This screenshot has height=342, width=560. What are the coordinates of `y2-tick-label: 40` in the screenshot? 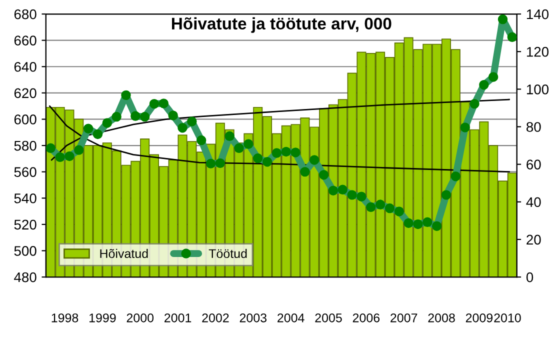 It's located at (533, 202).